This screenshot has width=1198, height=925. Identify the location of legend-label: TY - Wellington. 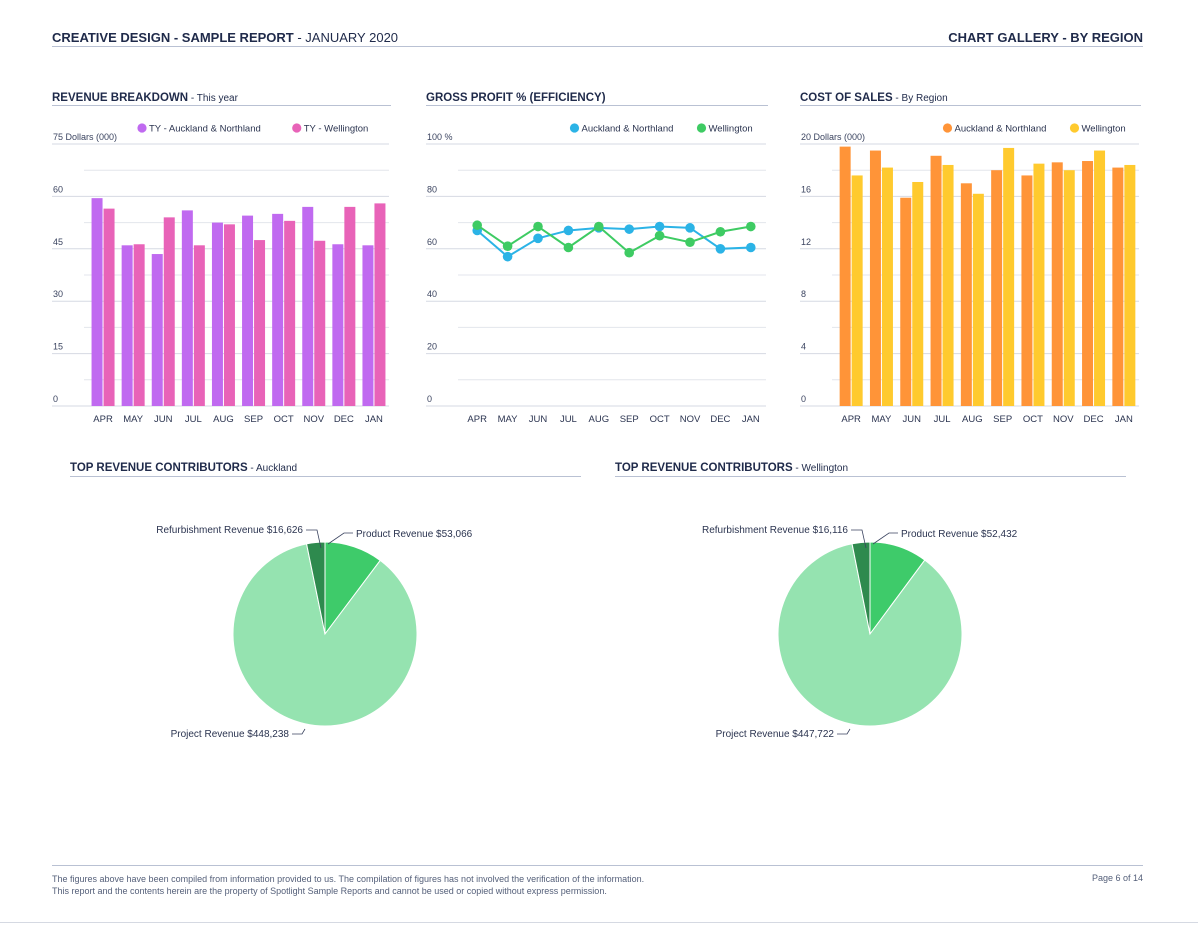
(336, 129).